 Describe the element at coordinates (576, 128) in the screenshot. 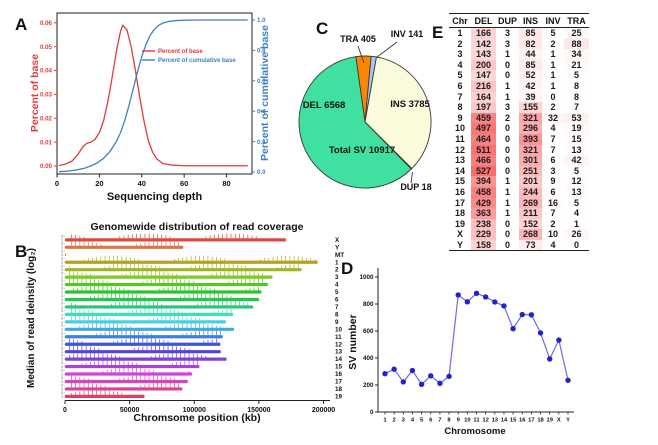

I see `value-cell: 19` at that location.